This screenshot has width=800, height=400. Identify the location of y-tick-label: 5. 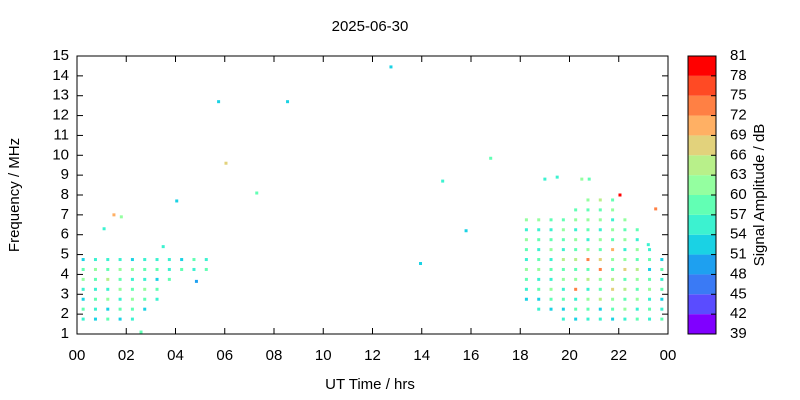
(65, 254).